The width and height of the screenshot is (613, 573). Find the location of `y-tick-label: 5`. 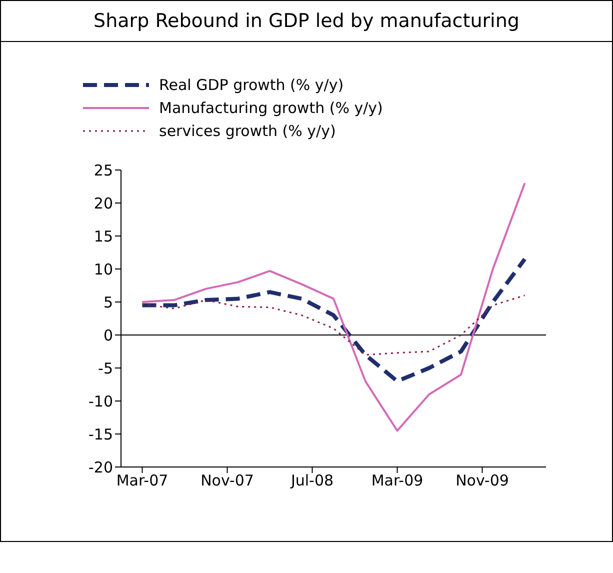

y-tick-label: 5 is located at coordinates (108, 302).